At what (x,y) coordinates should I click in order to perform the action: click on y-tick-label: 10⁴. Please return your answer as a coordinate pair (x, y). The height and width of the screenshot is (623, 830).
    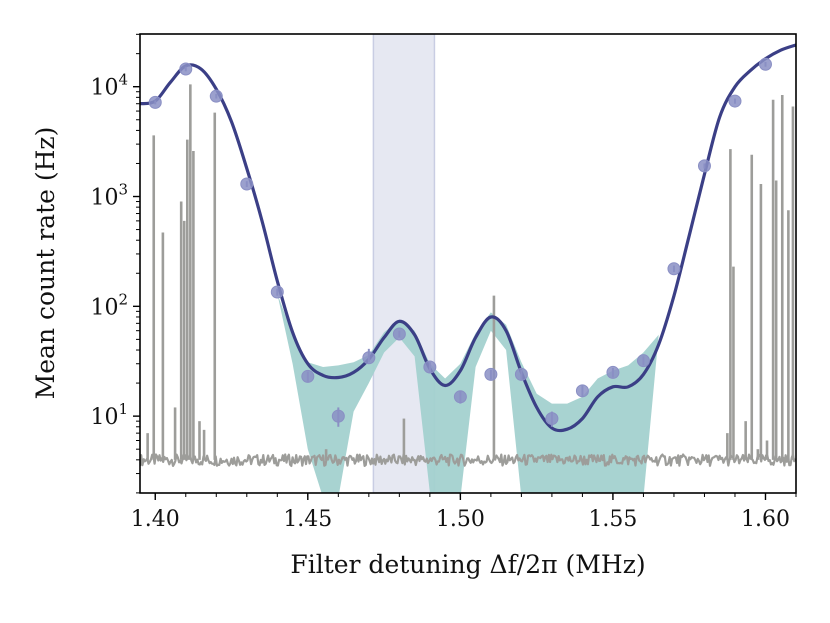
    Looking at the image, I should click on (109, 86).